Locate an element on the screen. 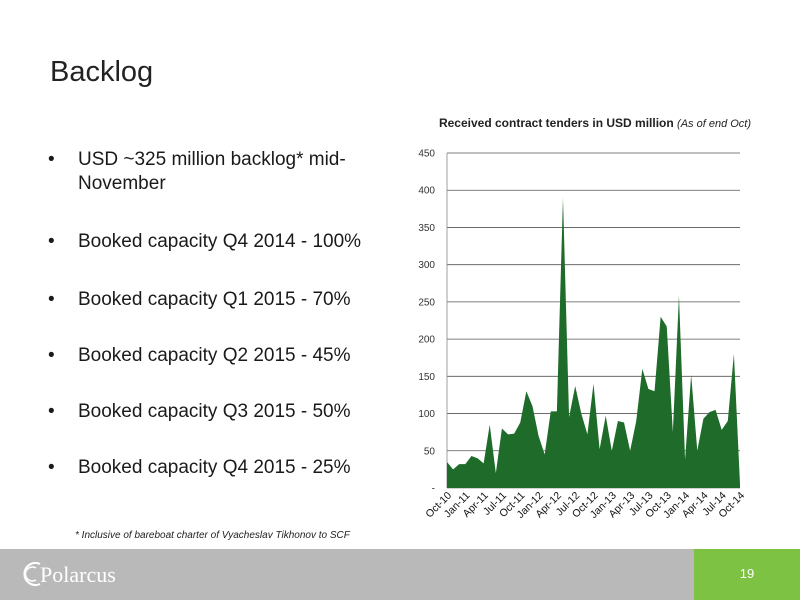 The height and width of the screenshot is (600, 800). bullet-text: Booked capacity Q4 2014 - 100% is located at coordinates (220, 241).